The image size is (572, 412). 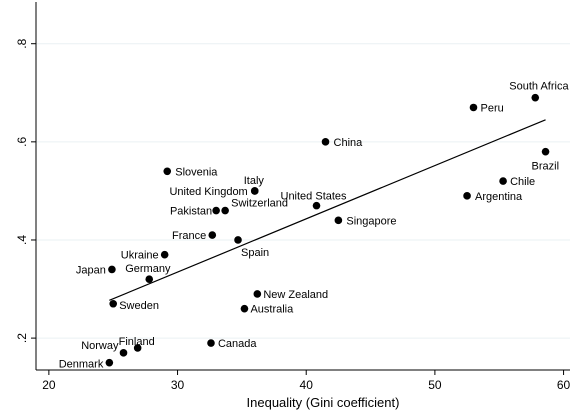 What do you see at coordinates (254, 181) in the screenshot?
I see `point-label: Italy` at bounding box center [254, 181].